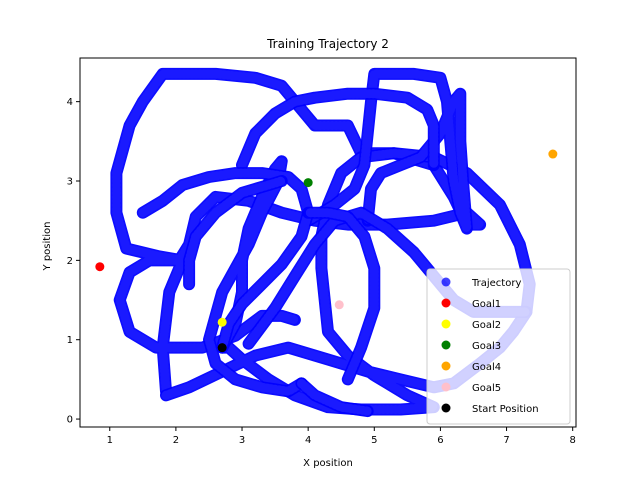 This screenshot has height=480, width=640. What do you see at coordinates (552, 154) in the screenshot?
I see `goal4-point` at bounding box center [552, 154].